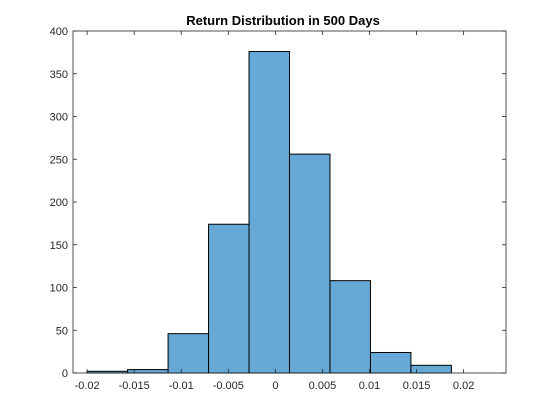 The height and width of the screenshot is (420, 560). I want to click on y-tick-label: 400, so click(59, 32).